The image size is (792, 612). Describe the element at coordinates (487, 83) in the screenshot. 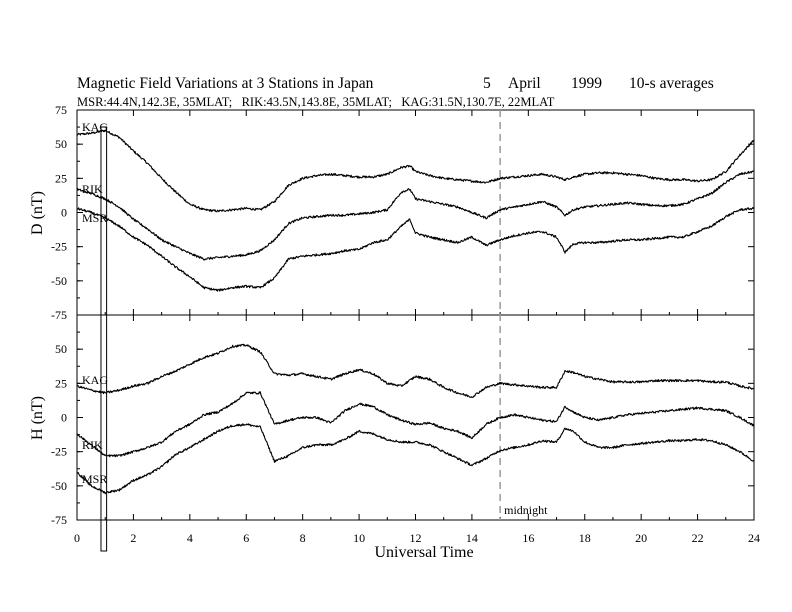

I see `chart-date-day: 5` at that location.